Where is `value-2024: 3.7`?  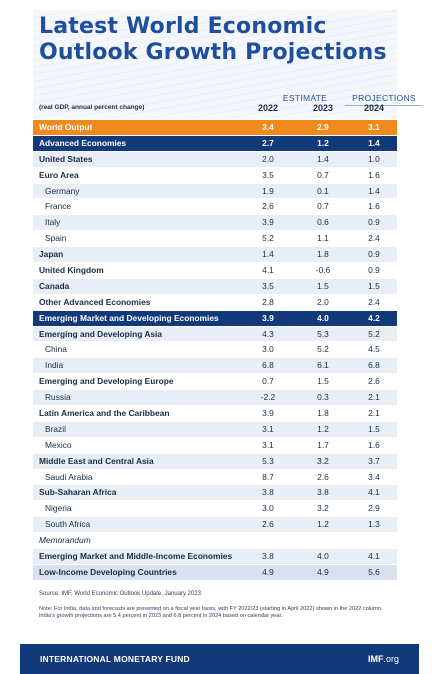
value-2024: 3.7 is located at coordinates (374, 460).